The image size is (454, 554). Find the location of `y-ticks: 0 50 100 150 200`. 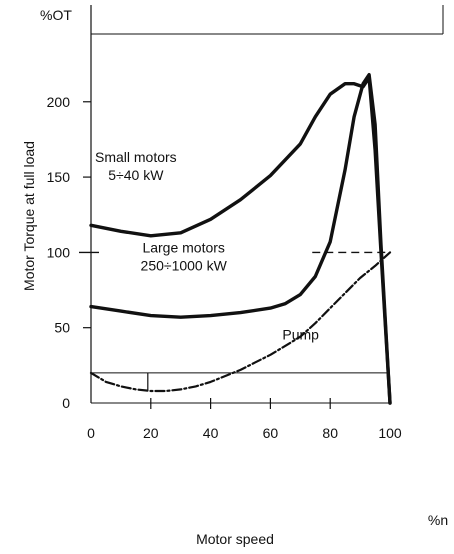

y-ticks: 0 50 100 150 200 is located at coordinates (69, 252).